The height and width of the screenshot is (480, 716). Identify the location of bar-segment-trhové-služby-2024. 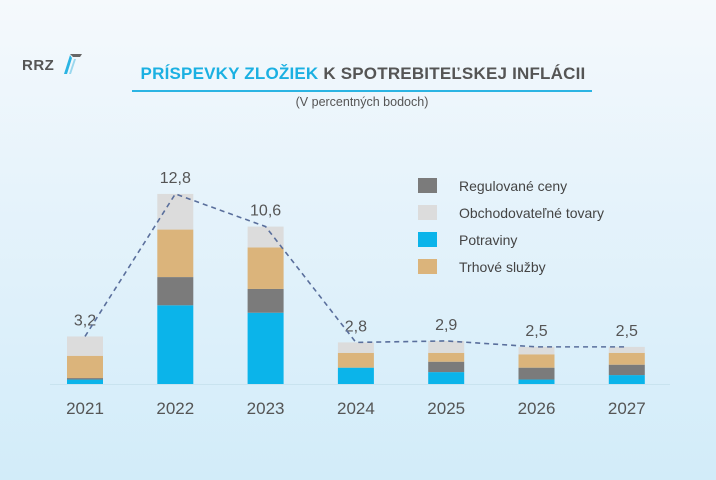
(355, 360).